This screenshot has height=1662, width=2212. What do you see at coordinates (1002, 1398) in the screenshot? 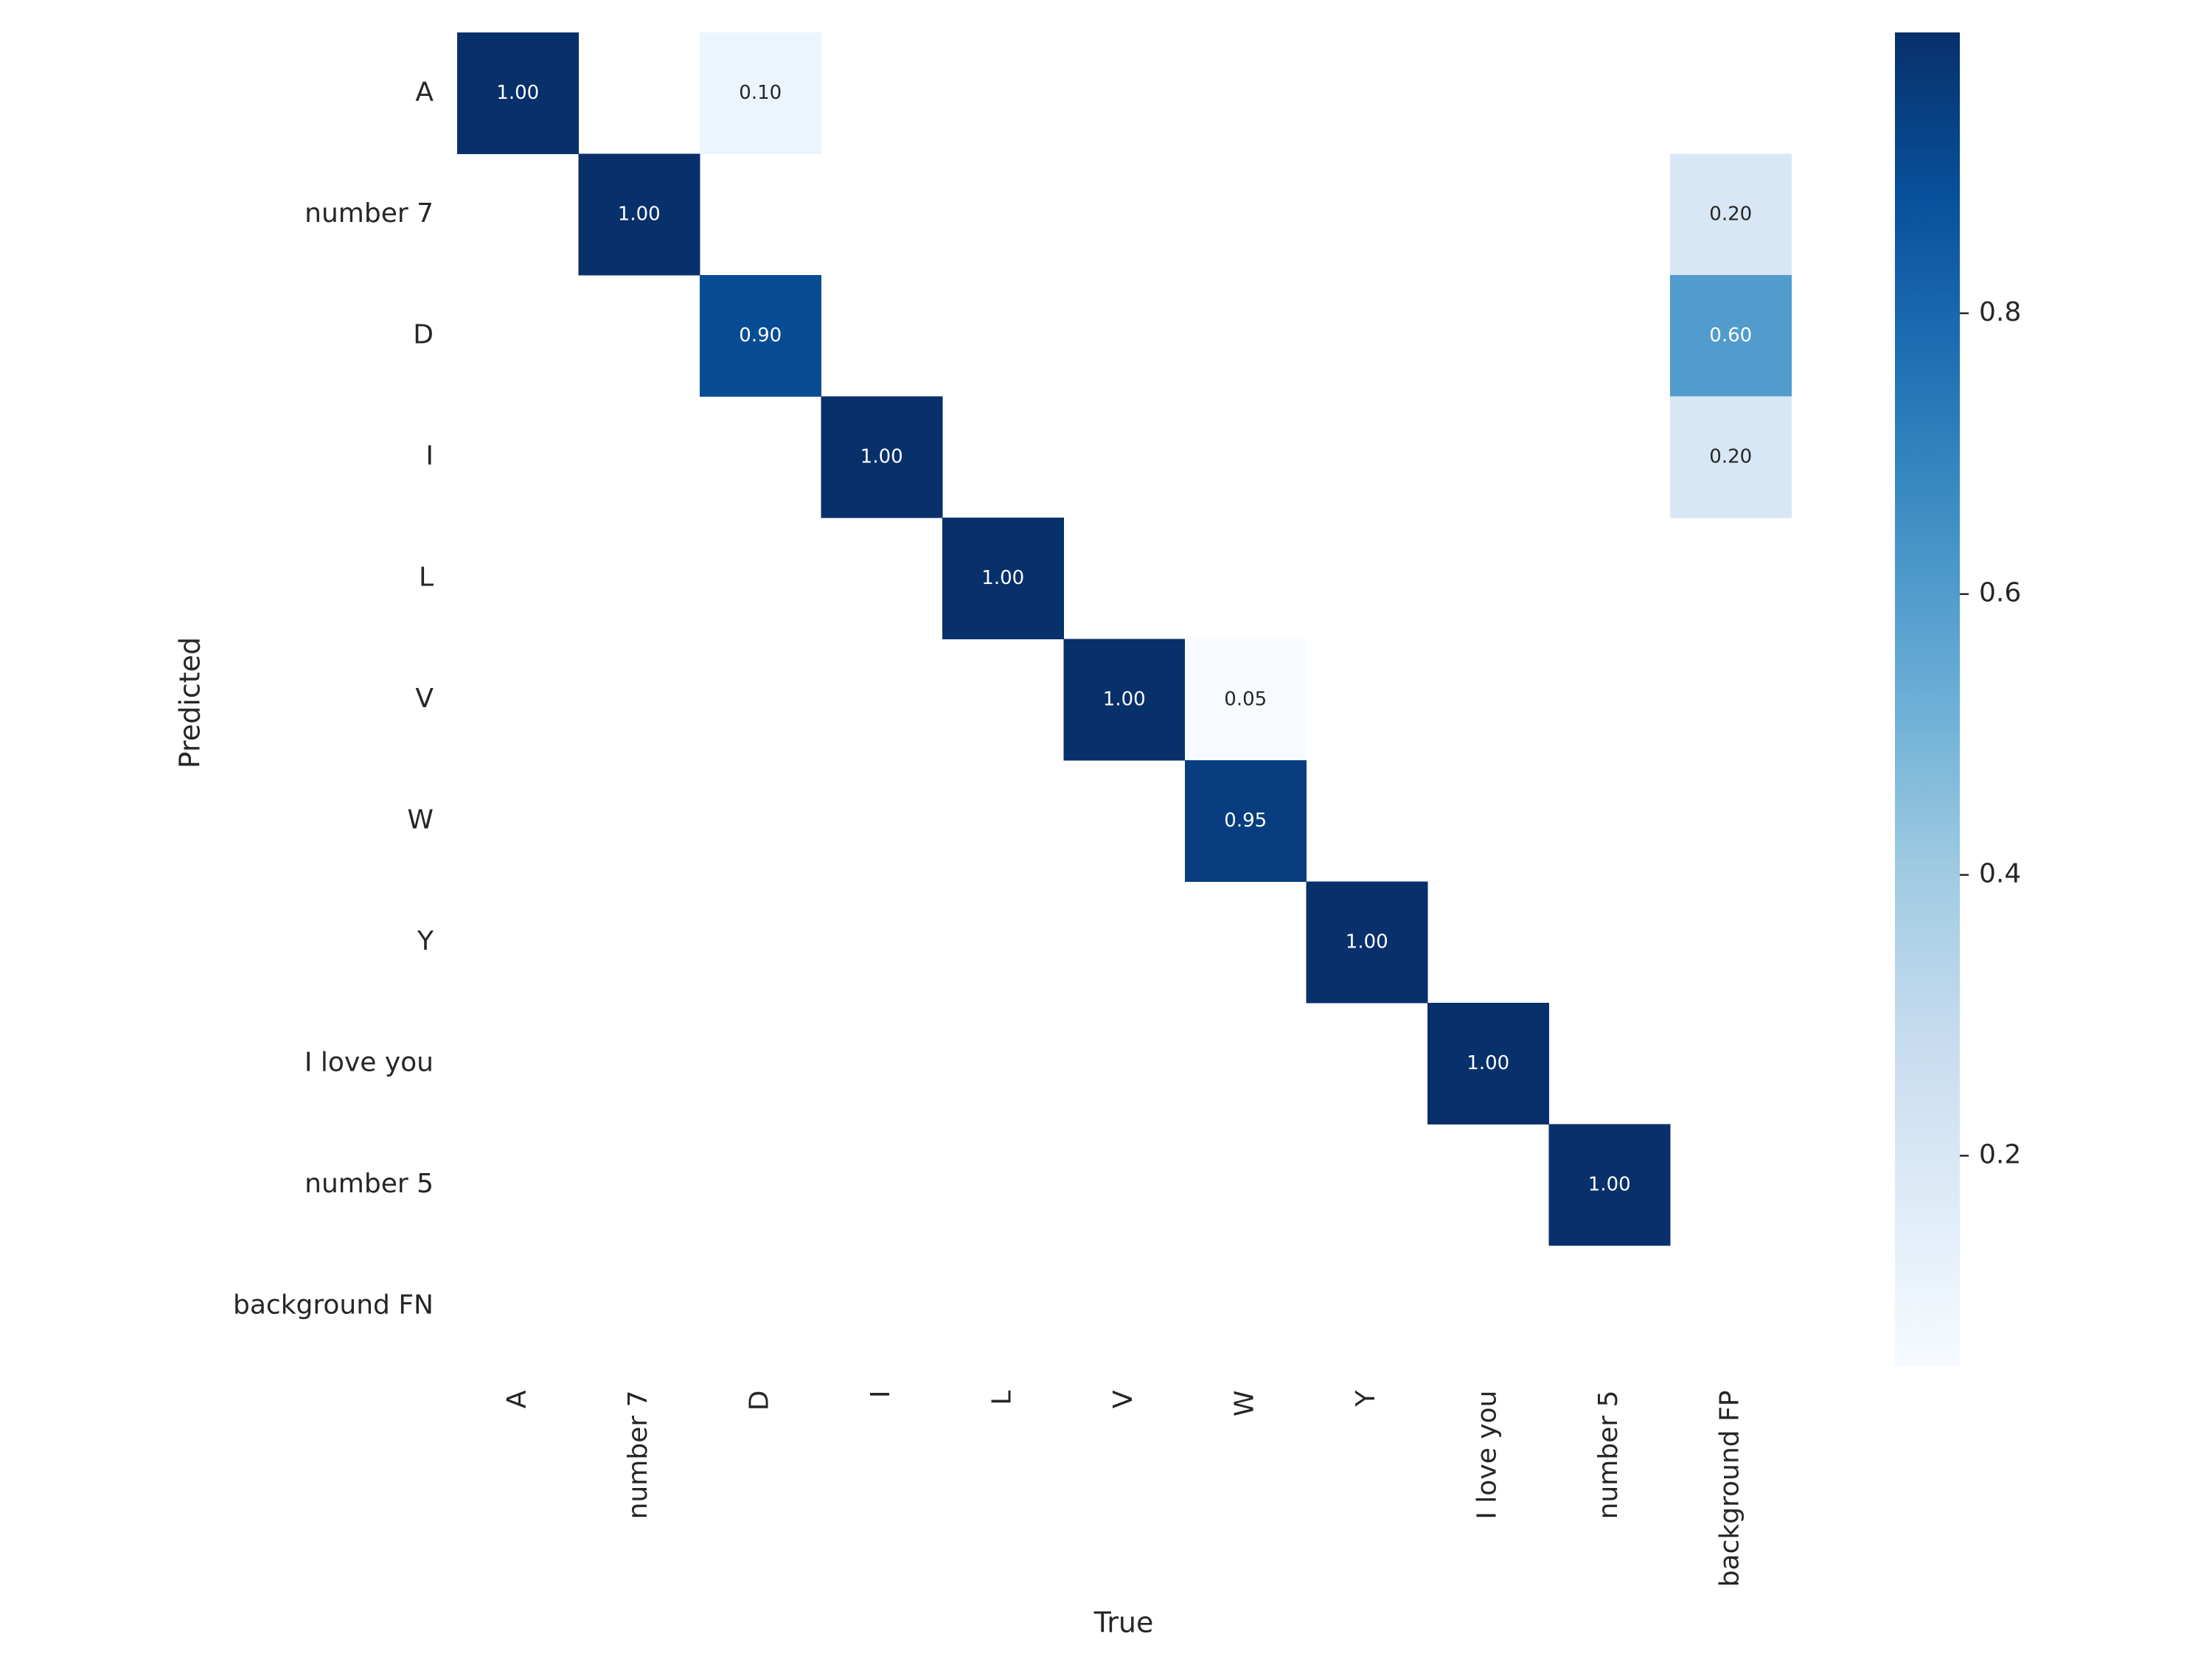
I see `x-tick-label: L` at bounding box center [1002, 1398].